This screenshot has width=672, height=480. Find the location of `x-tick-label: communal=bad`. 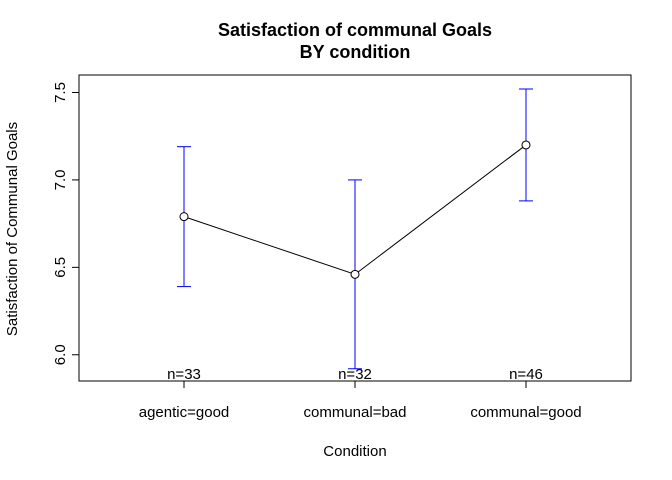

x-tick-label: communal=bad is located at coordinates (355, 412).